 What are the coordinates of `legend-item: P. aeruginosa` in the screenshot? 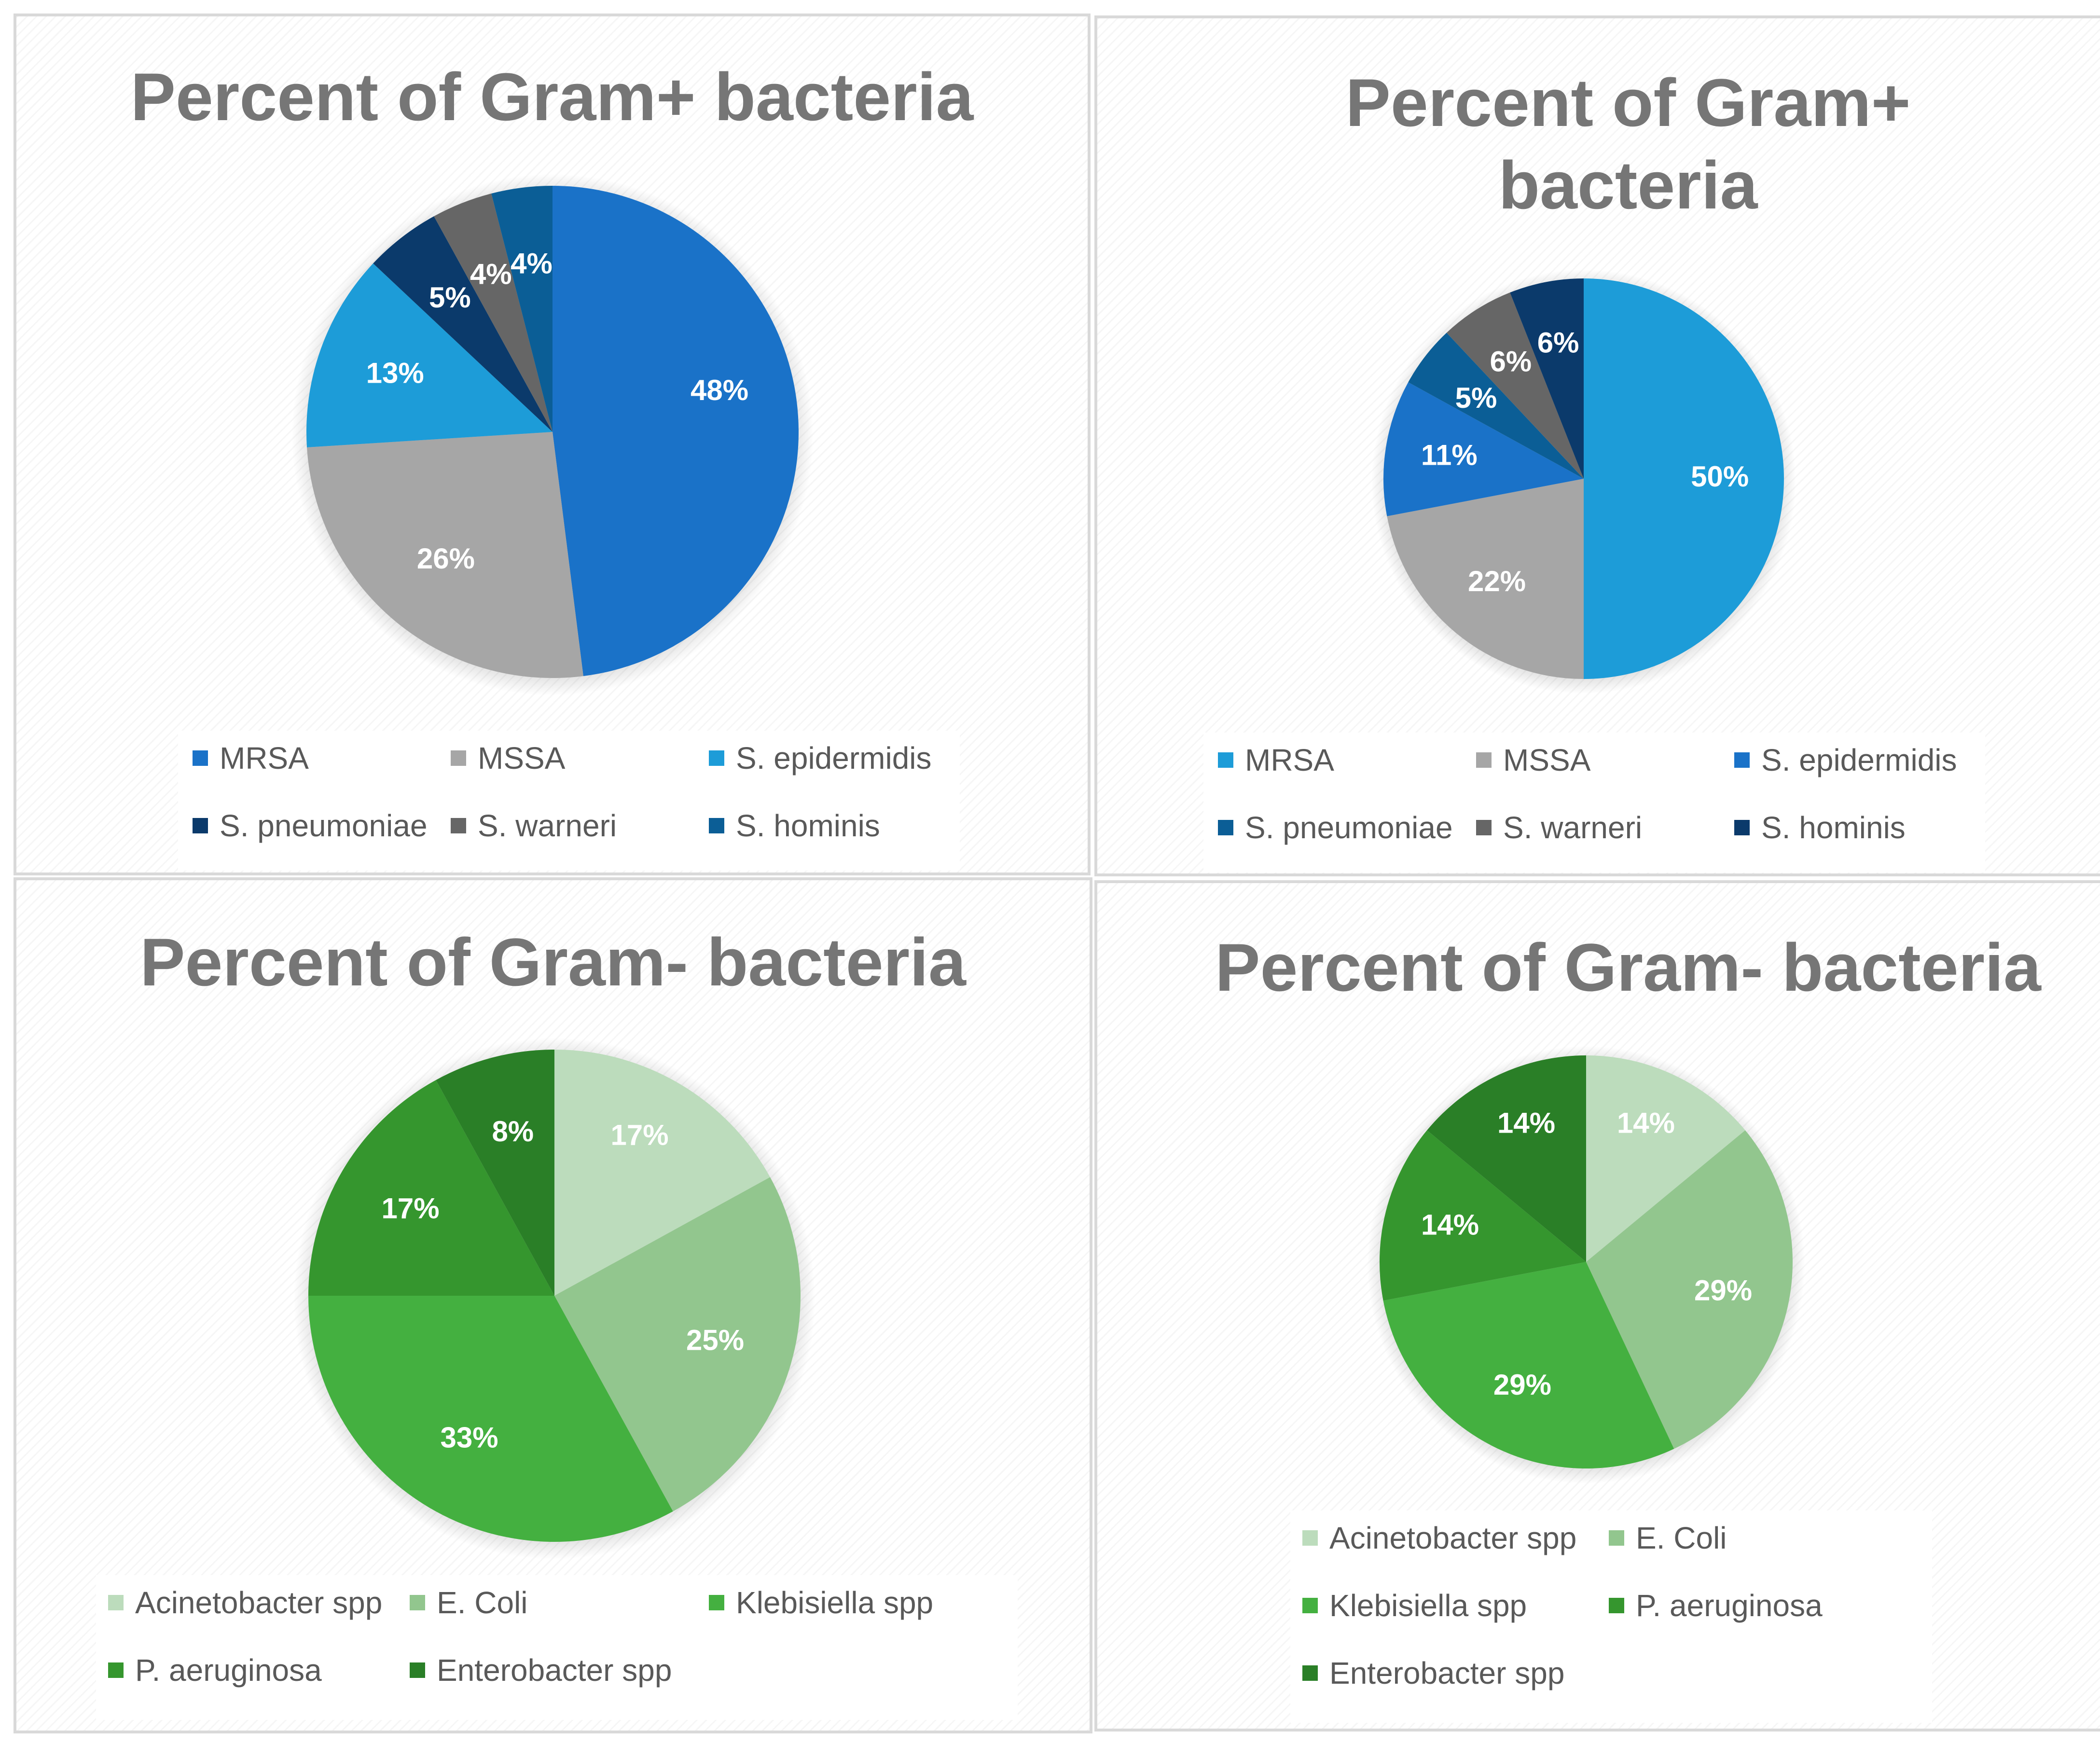 It's located at (215, 1670).